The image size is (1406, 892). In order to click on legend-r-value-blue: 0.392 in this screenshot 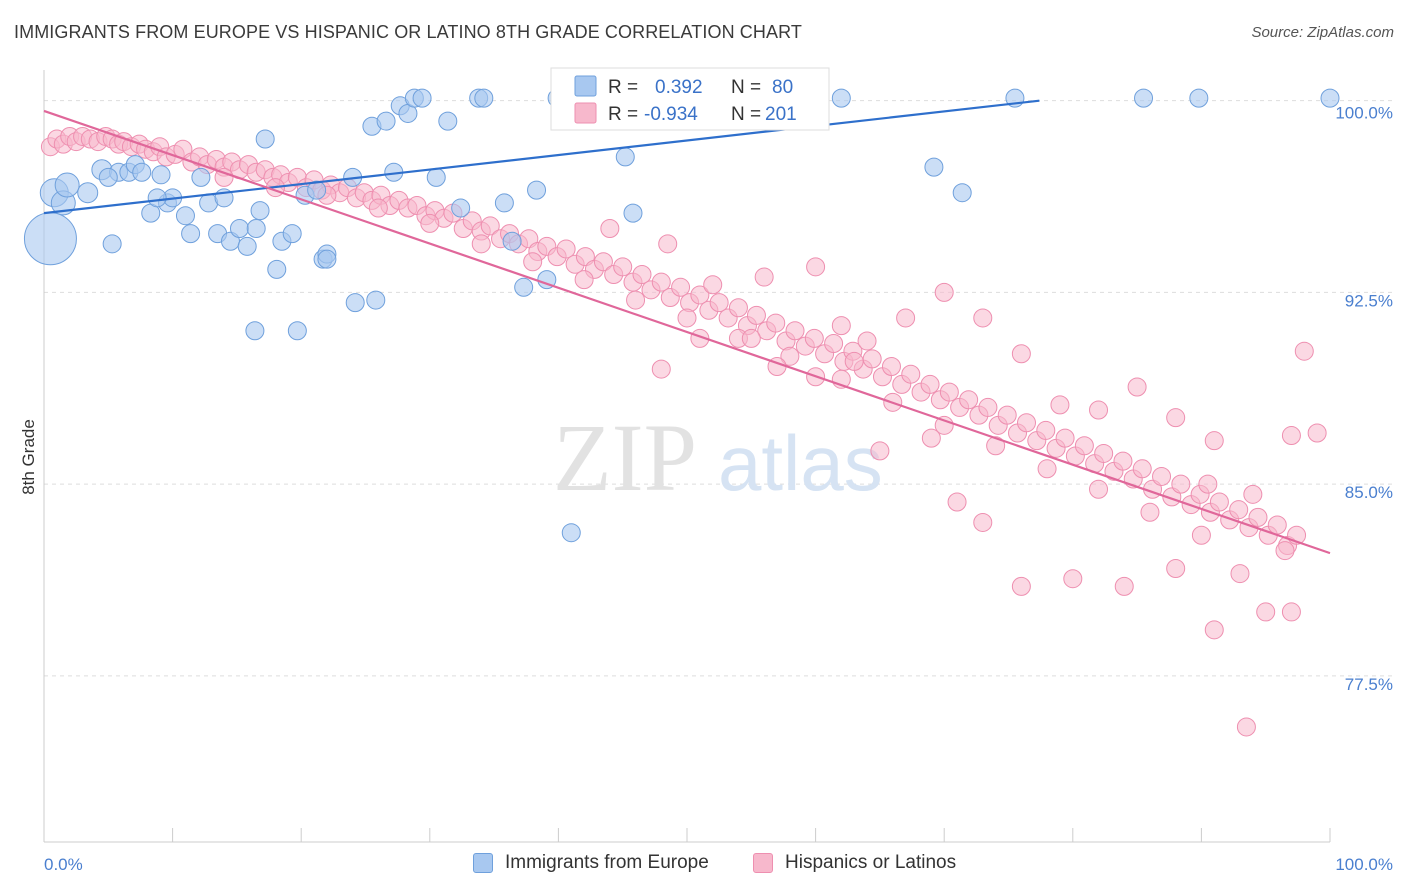, I will do `click(679, 87)`.